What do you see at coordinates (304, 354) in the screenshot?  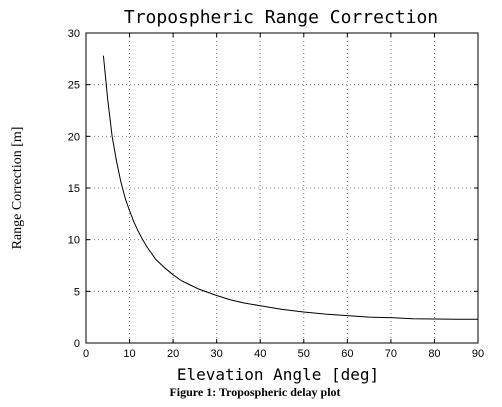 I see `x-tick-label: 50` at bounding box center [304, 354].